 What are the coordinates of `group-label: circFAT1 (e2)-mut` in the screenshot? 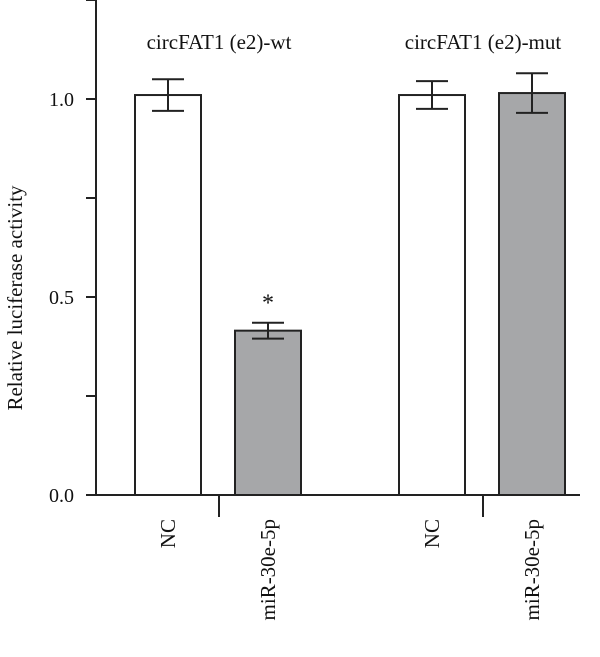 It's located at (483, 42).